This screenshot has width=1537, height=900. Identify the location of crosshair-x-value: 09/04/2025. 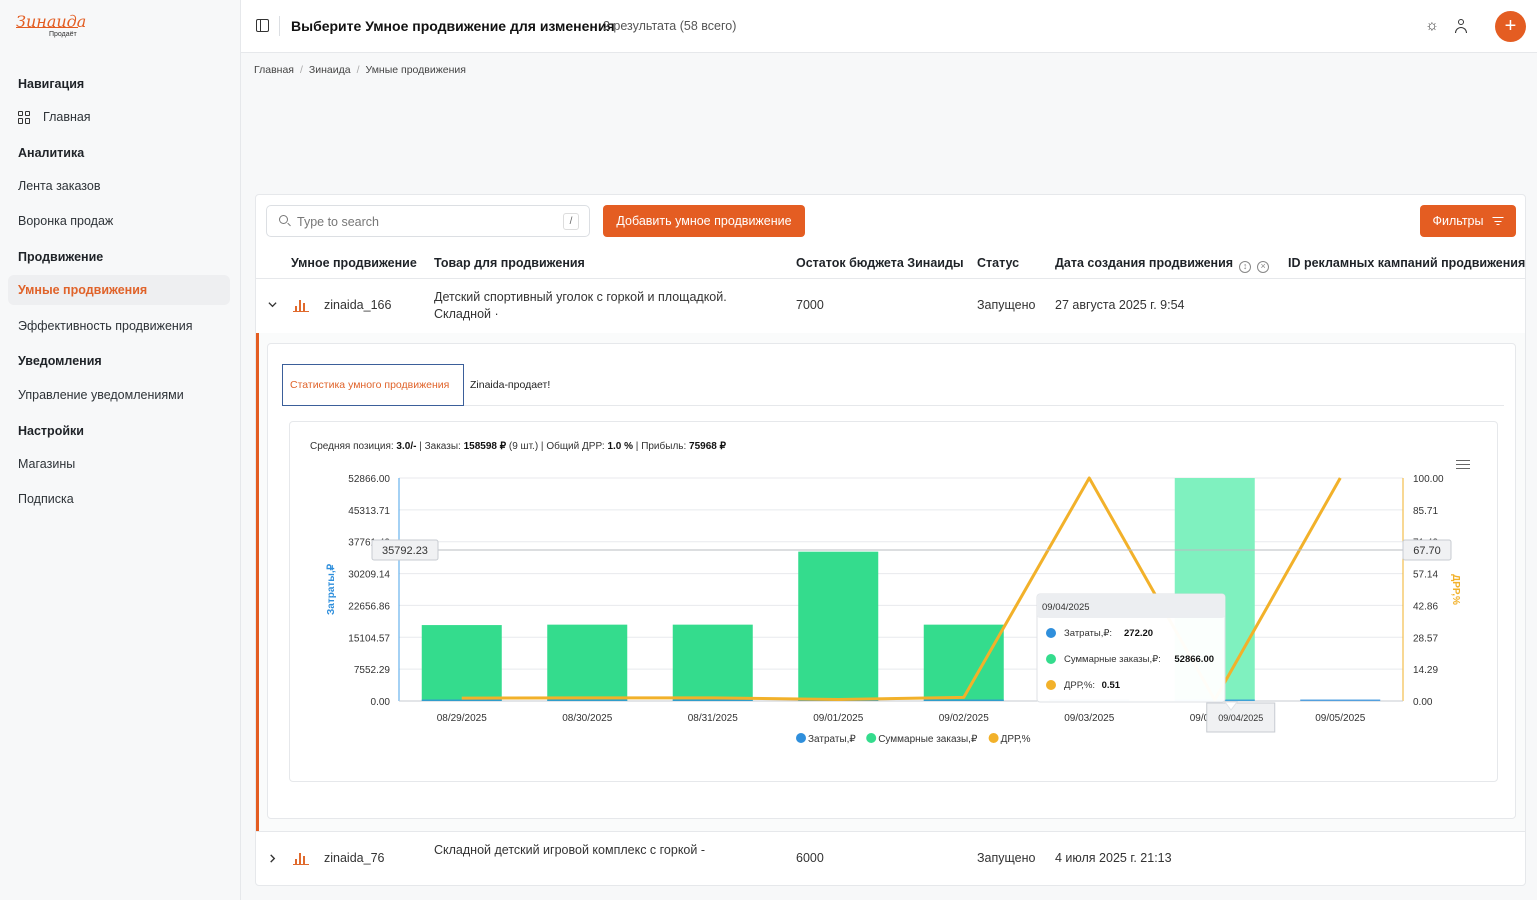
(1240, 718).